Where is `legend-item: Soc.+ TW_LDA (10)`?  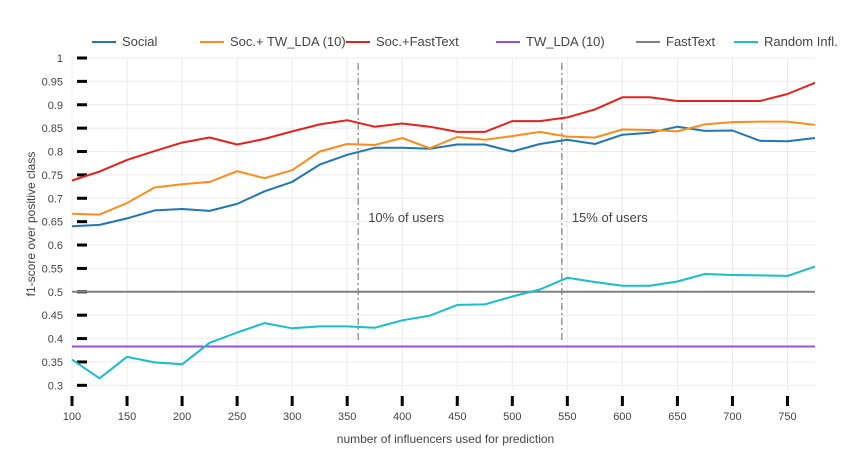 legend-item: Soc.+ TW_LDA (10) is located at coordinates (273, 41).